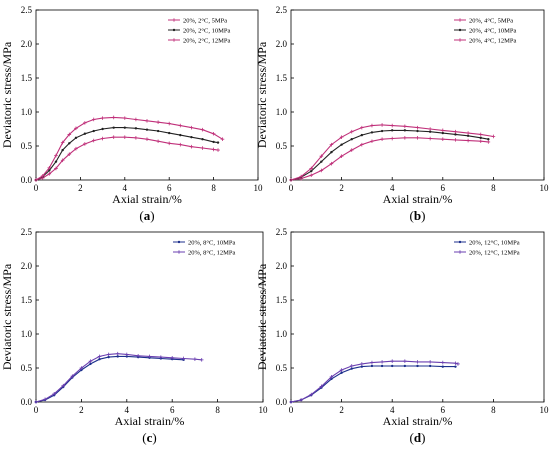  I want to click on panel-label-letter: d, so click(418, 437).